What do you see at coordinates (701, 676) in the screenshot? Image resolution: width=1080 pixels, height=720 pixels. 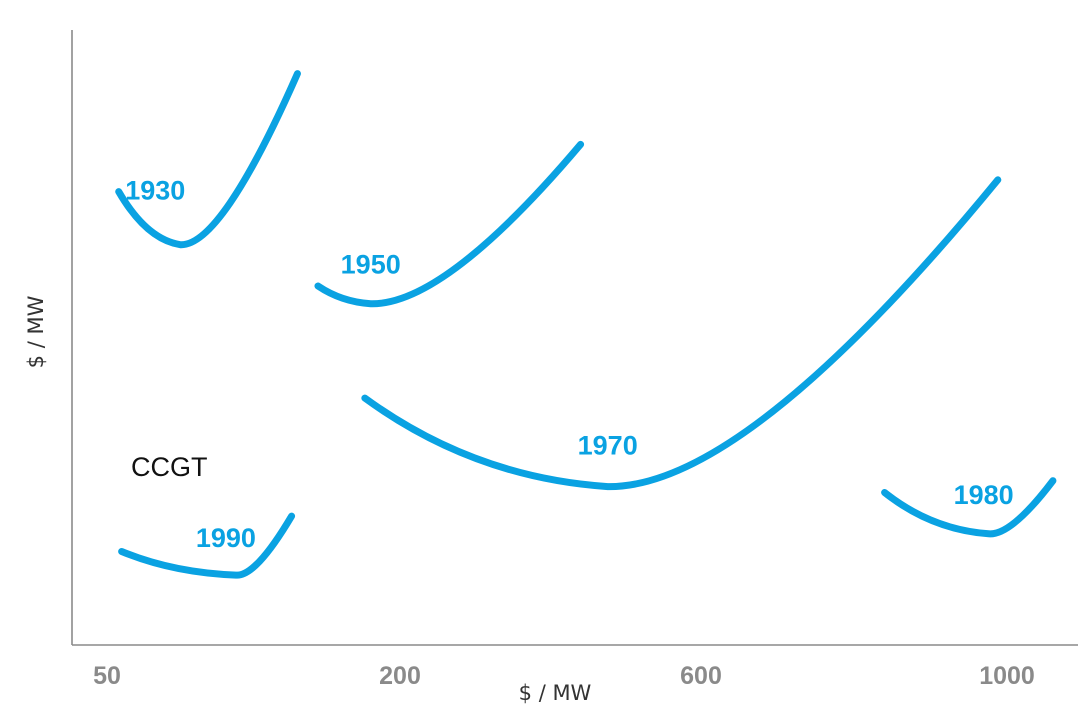 I see `x-tick-label: 600` at bounding box center [701, 676].